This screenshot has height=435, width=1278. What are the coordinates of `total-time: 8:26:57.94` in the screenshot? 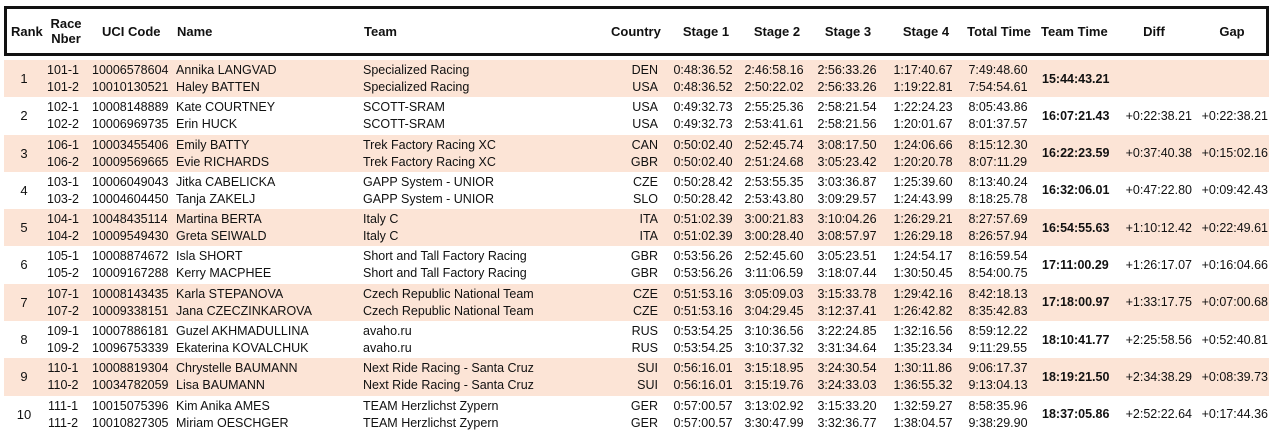 It's located at (998, 236).